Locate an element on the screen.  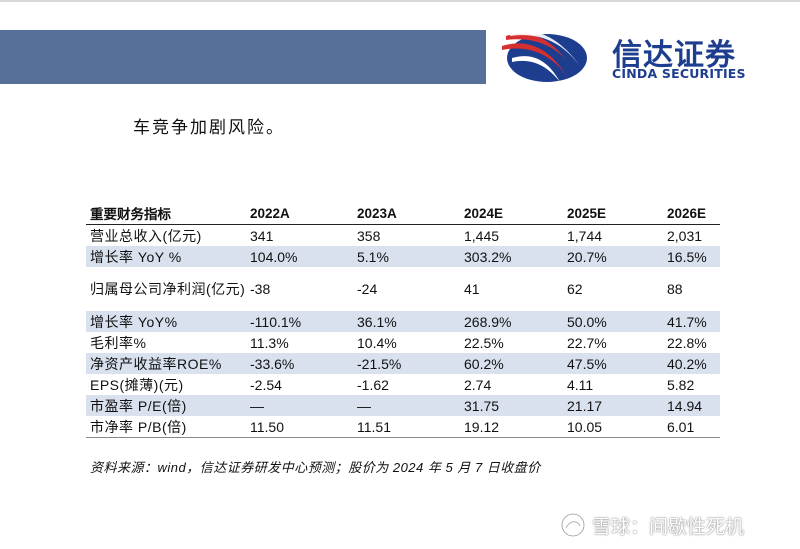
table-cell: 14.94 is located at coordinates (691, 405).